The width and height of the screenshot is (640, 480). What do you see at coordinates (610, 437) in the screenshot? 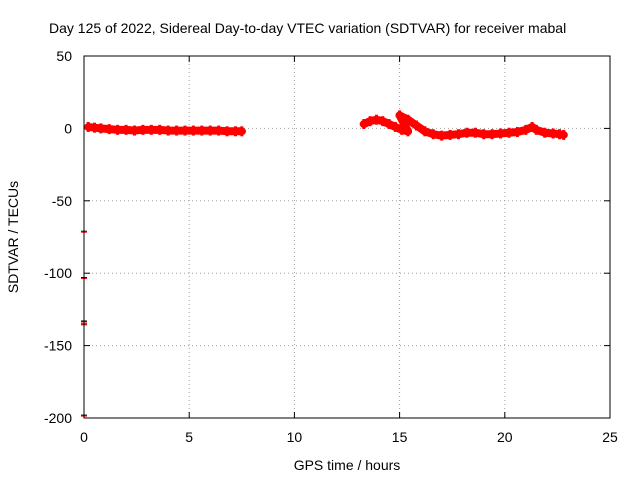
I see `x-tick-label: 25` at bounding box center [610, 437].